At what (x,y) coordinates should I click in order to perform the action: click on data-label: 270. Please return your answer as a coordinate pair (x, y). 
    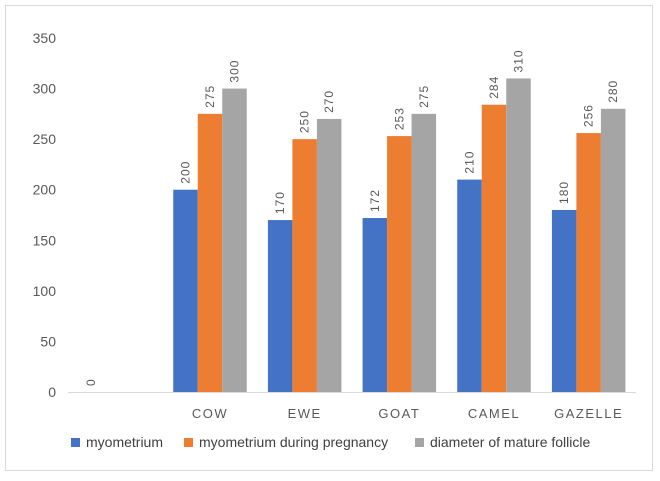
    Looking at the image, I should click on (329, 101).